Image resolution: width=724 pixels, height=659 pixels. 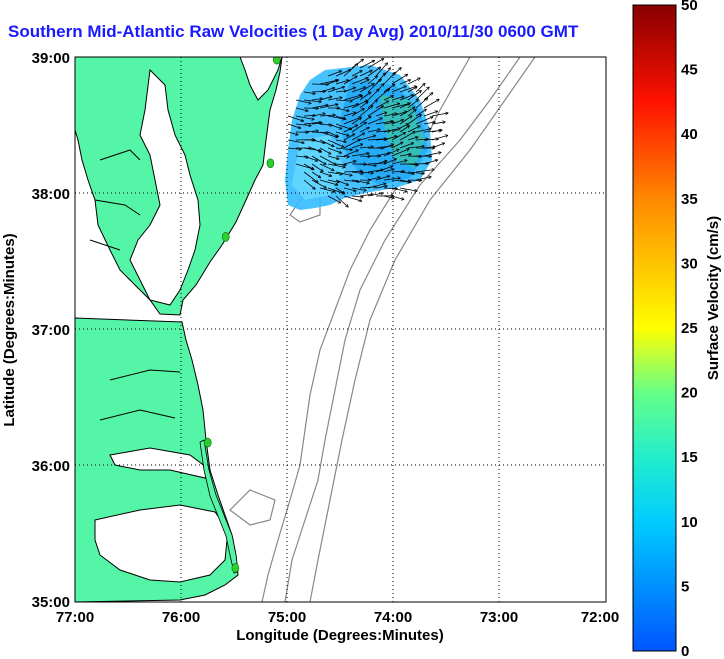 I want to click on colorbar-tick-label: 40, so click(x=689, y=134).